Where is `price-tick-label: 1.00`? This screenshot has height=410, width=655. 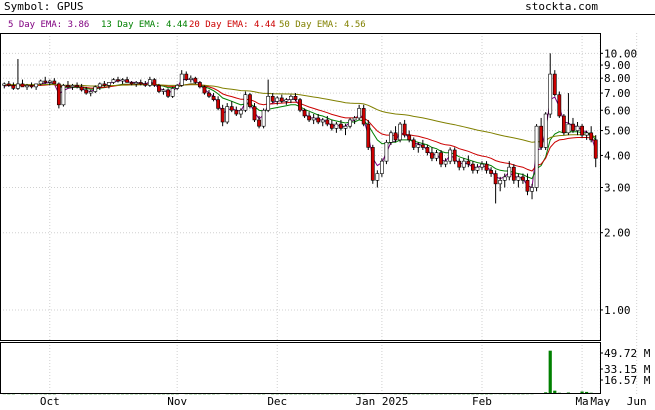 price-tick-label: 1.00 is located at coordinates (617, 310).